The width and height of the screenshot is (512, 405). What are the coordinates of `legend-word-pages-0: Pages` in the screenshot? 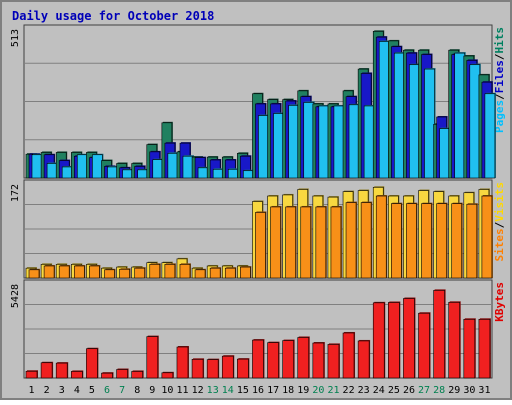 It's located at (499, 116).